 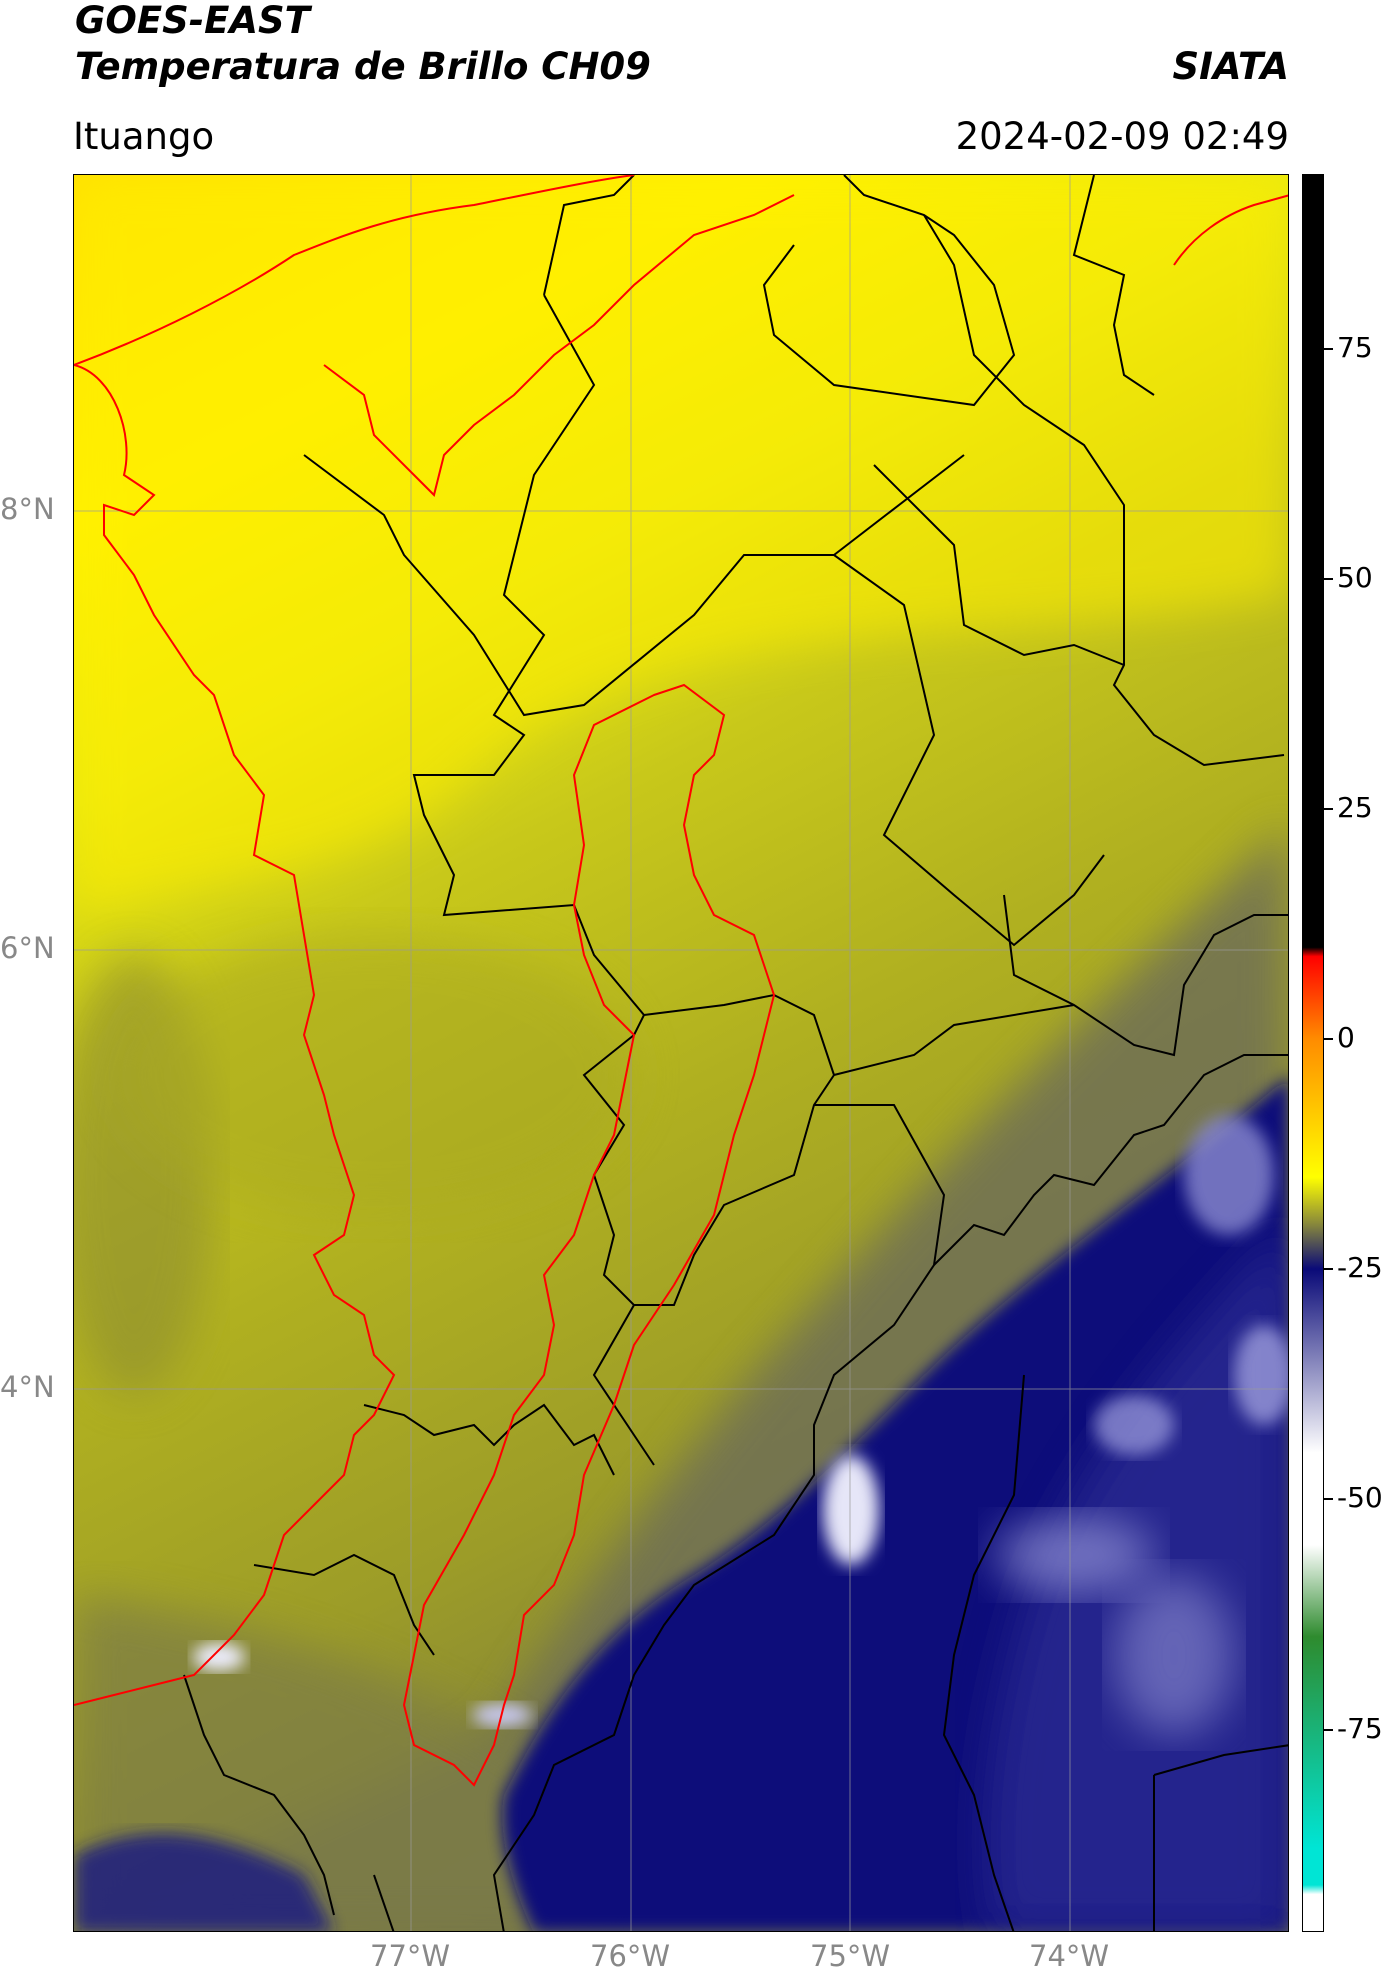 I want to click on colorbar-tick-label: 50, so click(x=1355, y=577).